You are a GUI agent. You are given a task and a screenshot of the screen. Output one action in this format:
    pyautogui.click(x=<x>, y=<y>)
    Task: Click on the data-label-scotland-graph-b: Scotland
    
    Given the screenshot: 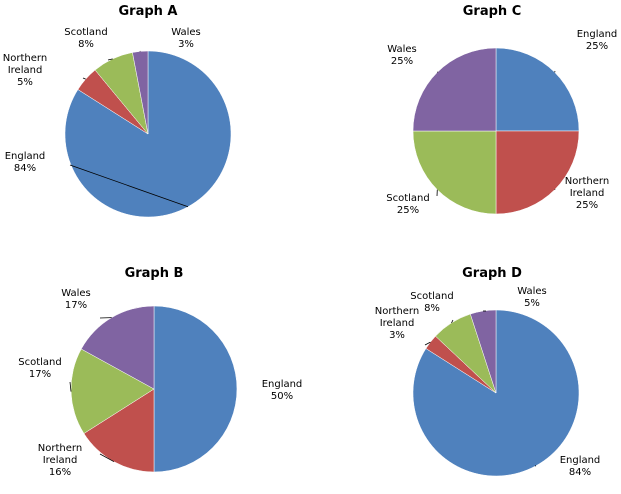 What is the action you would take?
    pyautogui.click(x=39, y=362)
    